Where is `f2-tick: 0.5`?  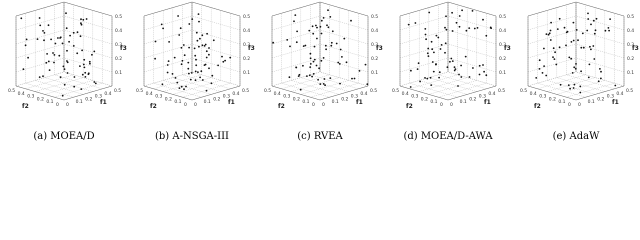 f2-tick: 0.5 is located at coordinates (523, 91).